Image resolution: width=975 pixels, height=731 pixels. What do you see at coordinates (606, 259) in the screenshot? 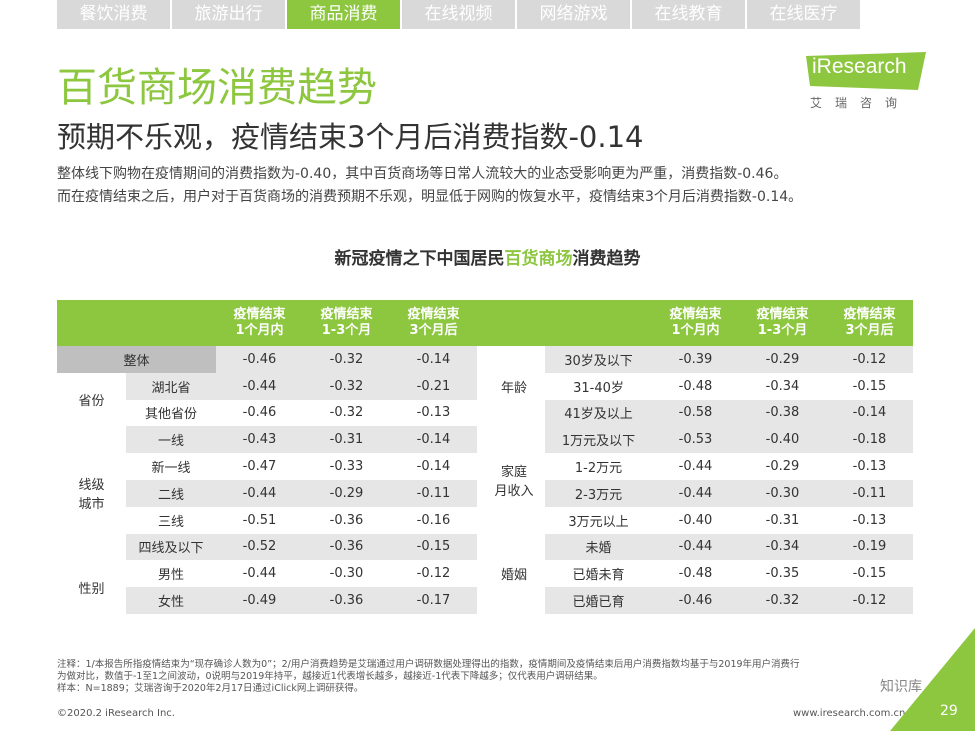
I see `table-title-post: 消费趋势` at bounding box center [606, 259].